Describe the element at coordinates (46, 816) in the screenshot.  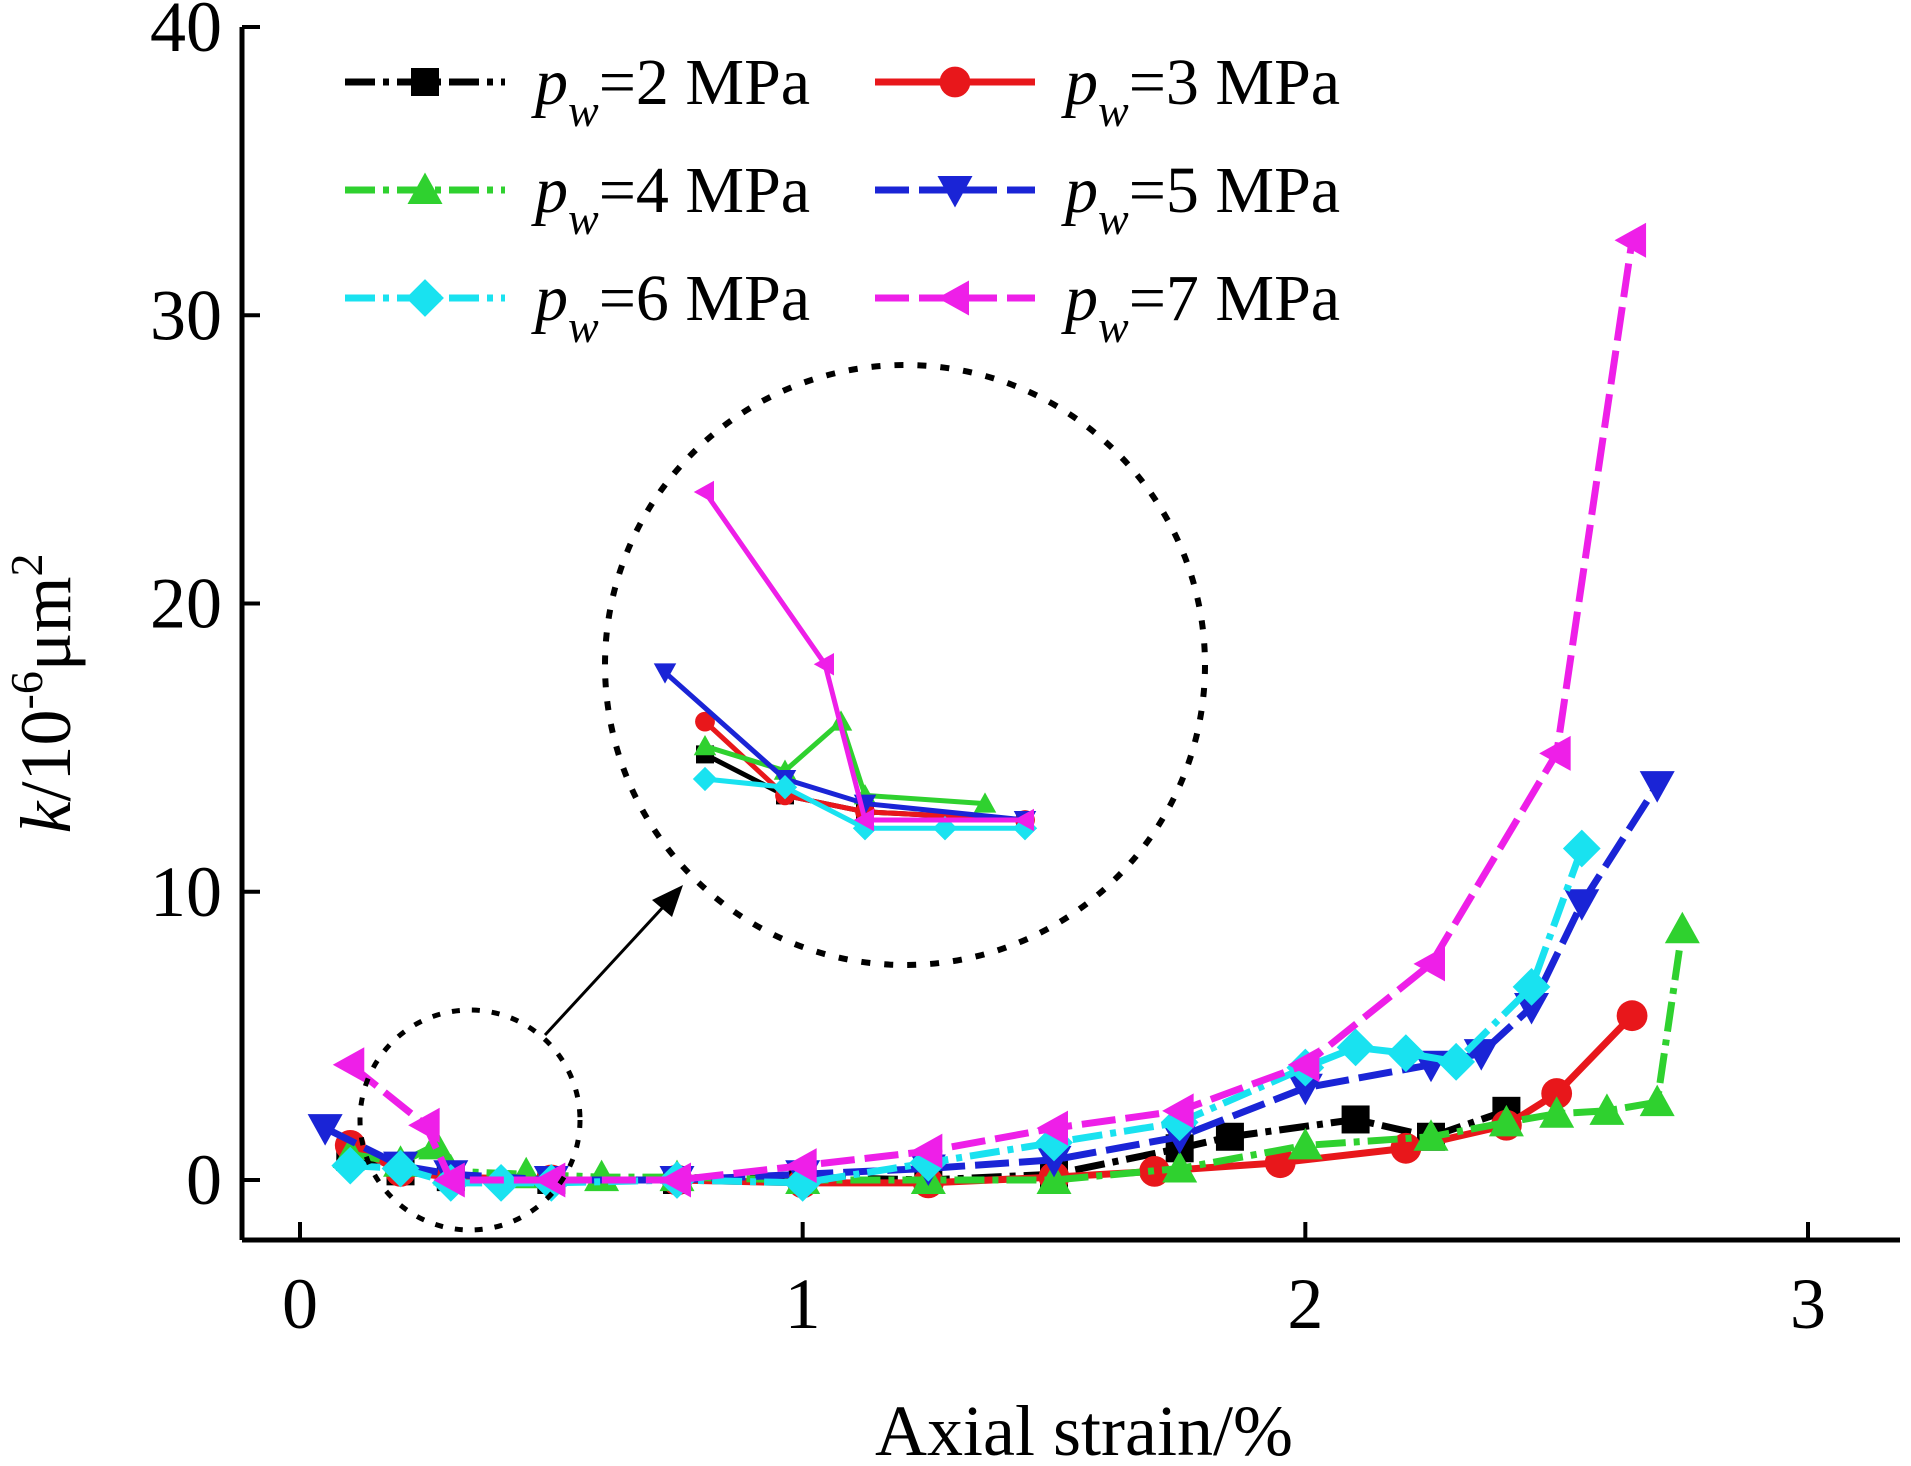
I see `y-axis-title-k: k` at that location.